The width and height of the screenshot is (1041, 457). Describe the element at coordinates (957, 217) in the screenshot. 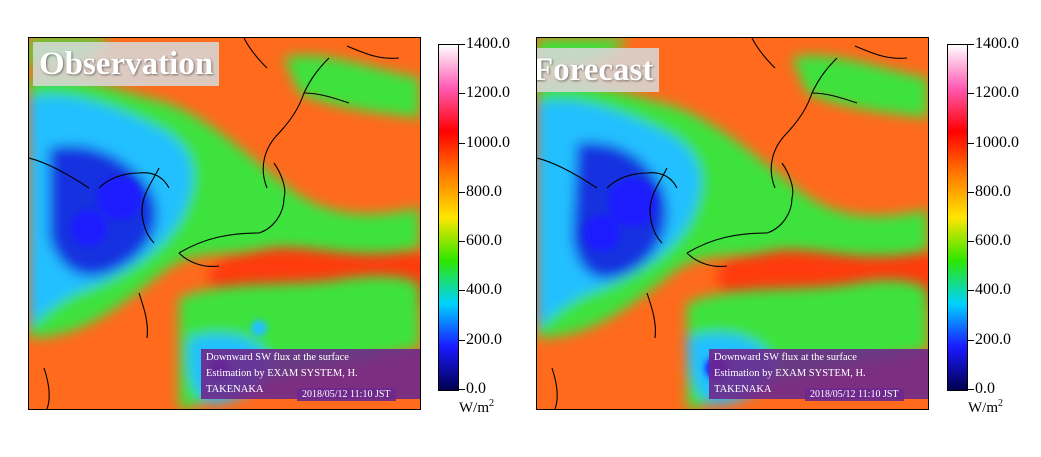

I see `colorbar-right` at that location.